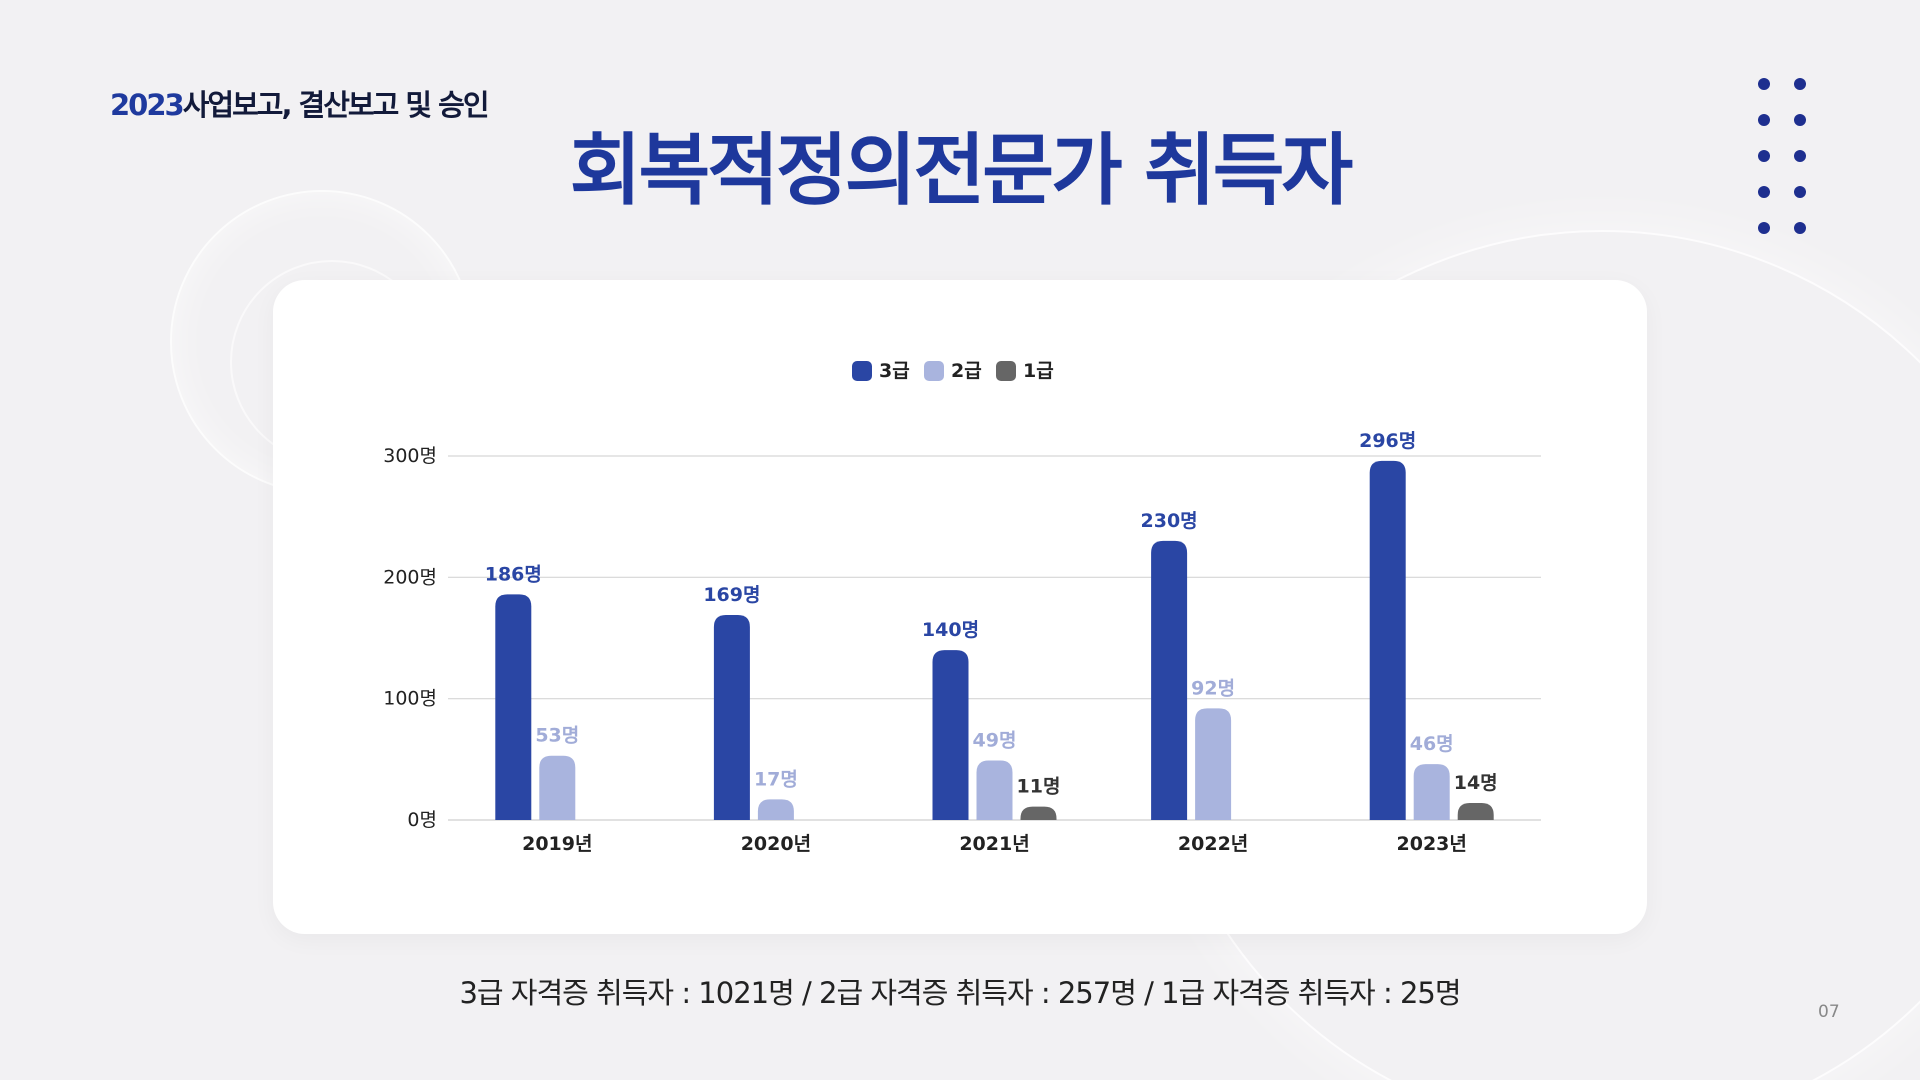  I want to click on data-label: 140명, so click(950, 630).